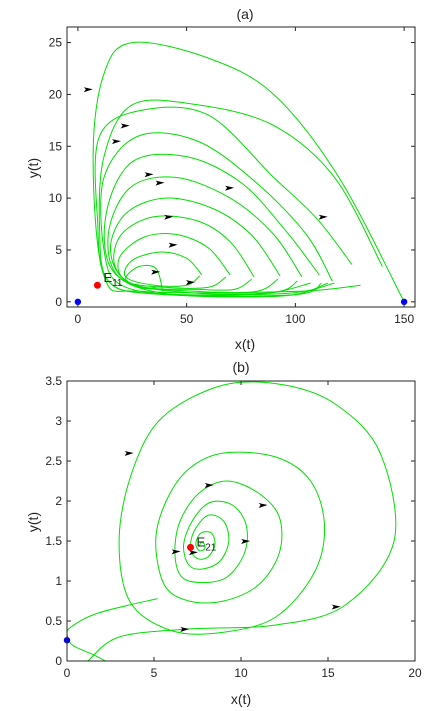 The image size is (444, 711). I want to click on x-tick-label: 50, so click(187, 319).